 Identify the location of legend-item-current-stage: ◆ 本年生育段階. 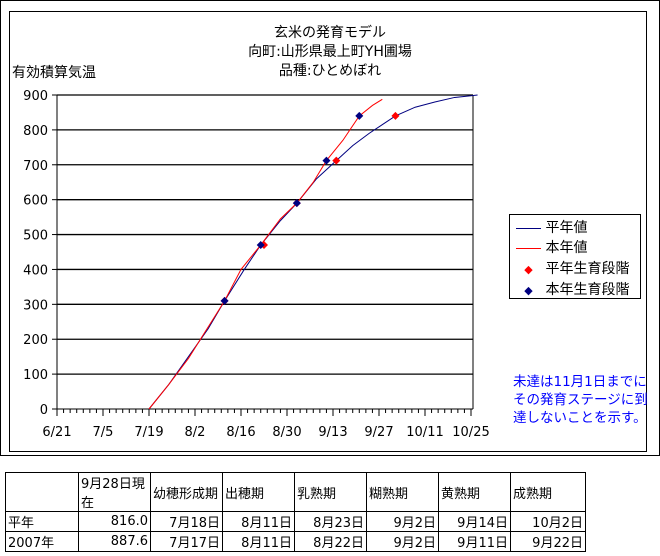
(572, 289).